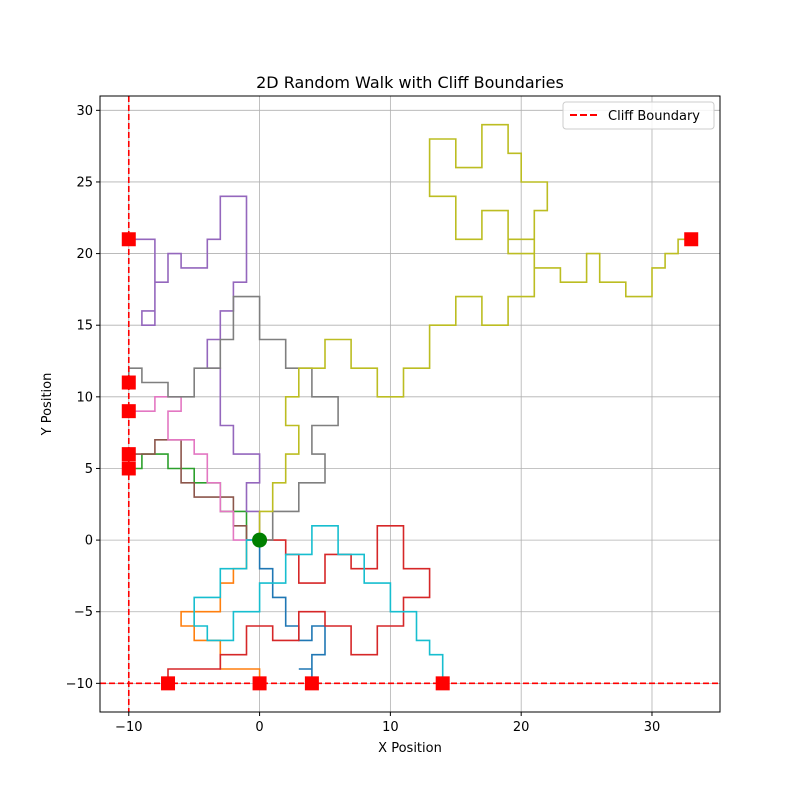 The image size is (800, 800). What do you see at coordinates (83, 612) in the screenshot?
I see `y-tick-label: −5` at bounding box center [83, 612].